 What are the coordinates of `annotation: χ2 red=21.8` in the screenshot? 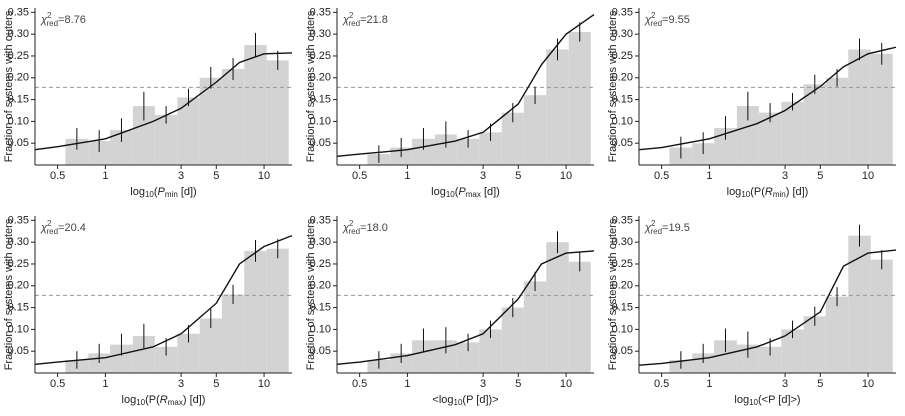 It's located at (365, 19).